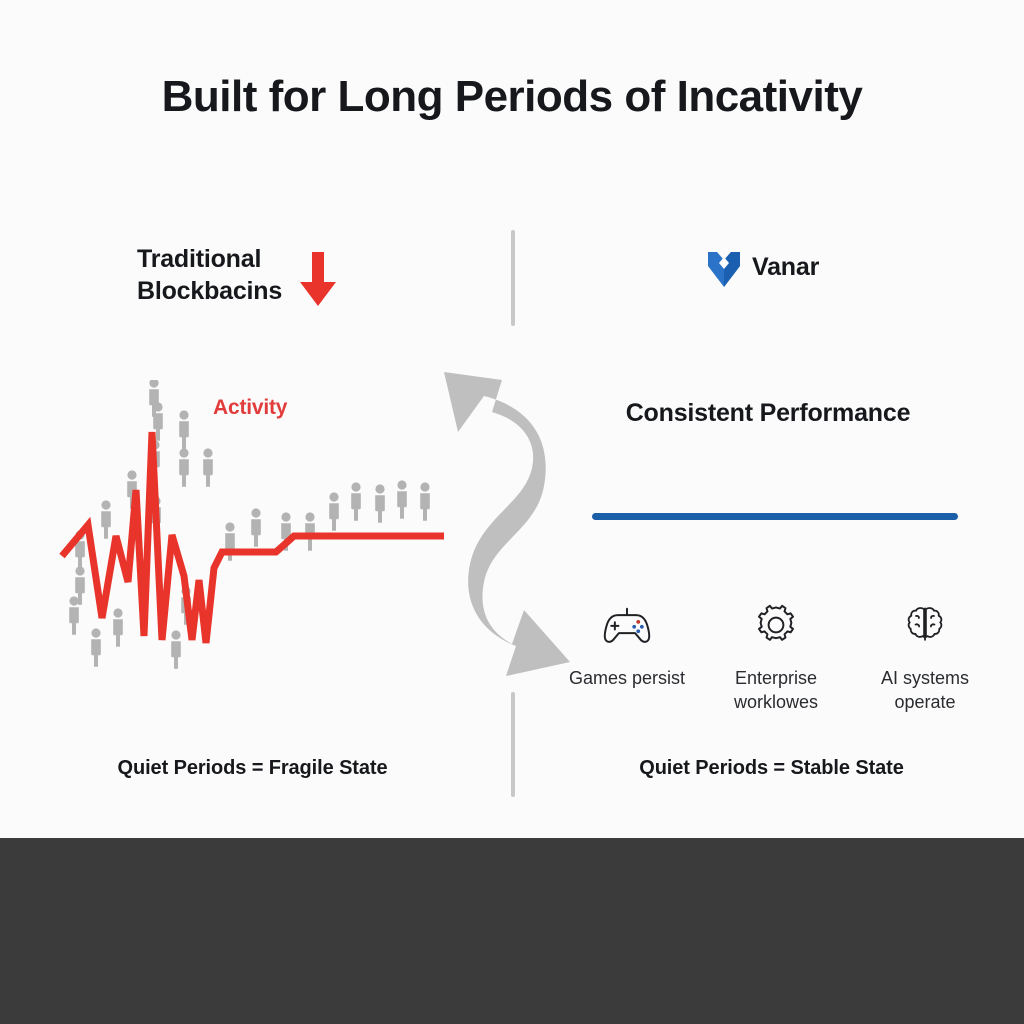 Image resolution: width=1024 pixels, height=1024 pixels. Describe the element at coordinates (786, 267) in the screenshot. I see `vanar-brand-name: Vanar` at that location.